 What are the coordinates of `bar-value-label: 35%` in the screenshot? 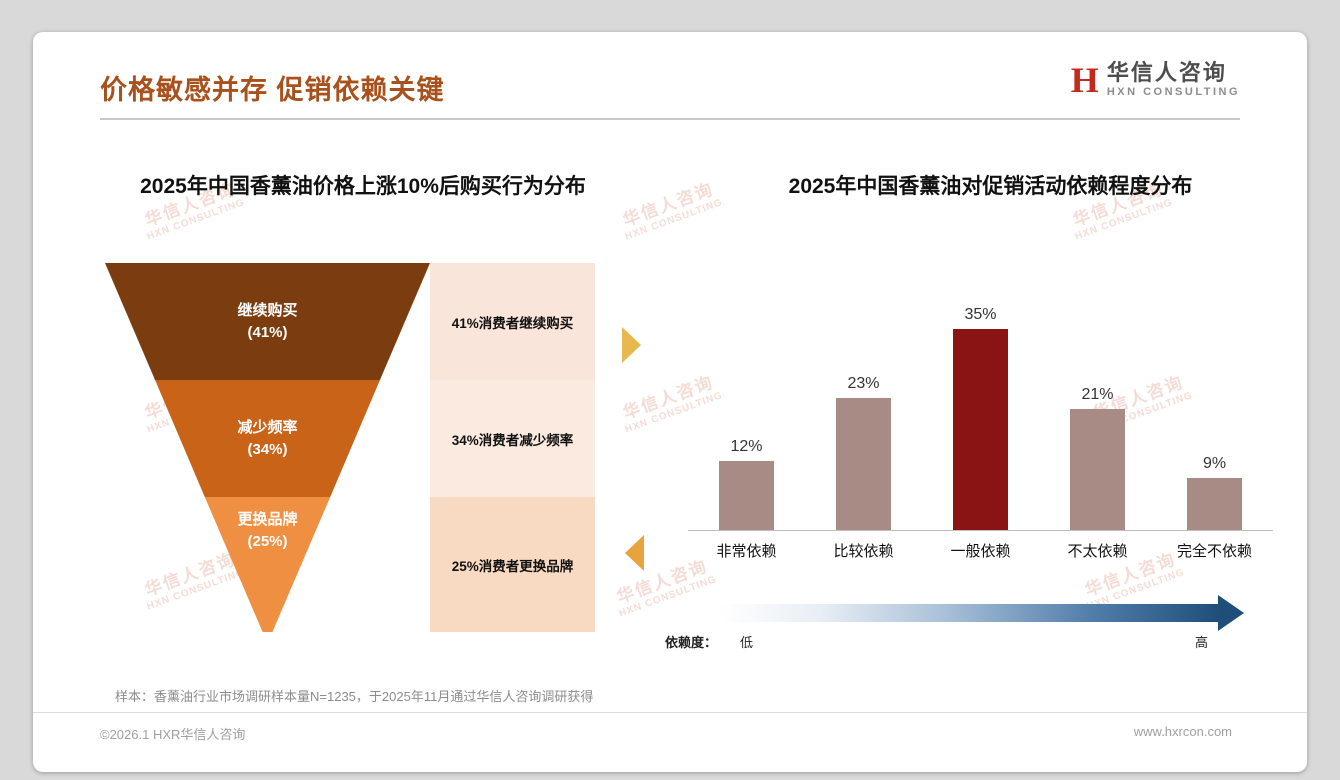 It's located at (980, 314).